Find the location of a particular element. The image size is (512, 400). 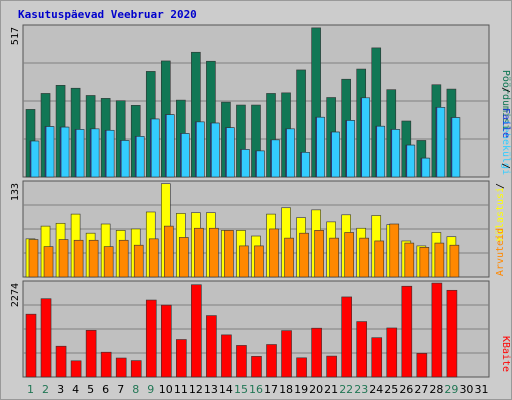

x-tick-label: 13 is located at coordinates (211, 389).